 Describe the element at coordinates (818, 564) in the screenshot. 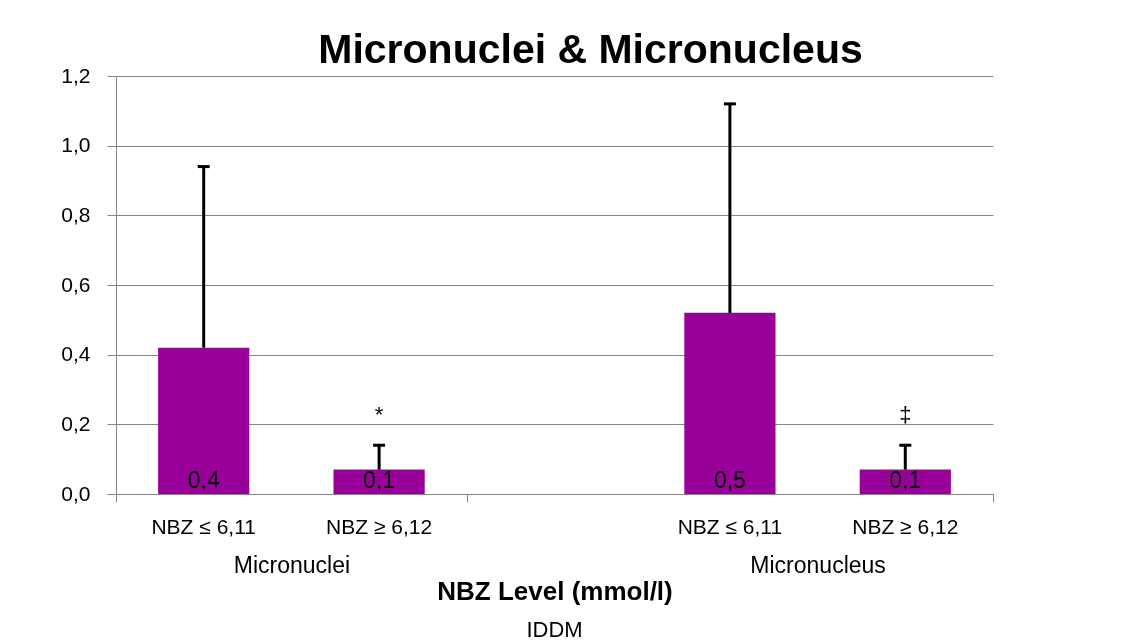

I see `x-tick-label: Micronucleus` at that location.